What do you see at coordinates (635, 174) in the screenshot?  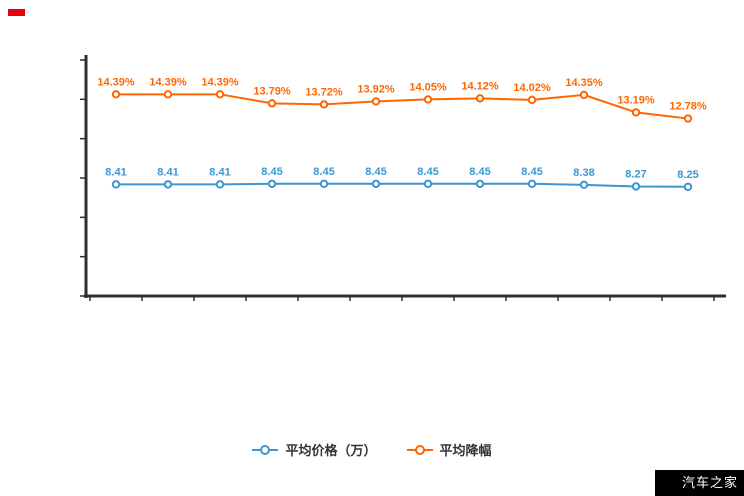 I see `data-label: 8.27` at bounding box center [635, 174].